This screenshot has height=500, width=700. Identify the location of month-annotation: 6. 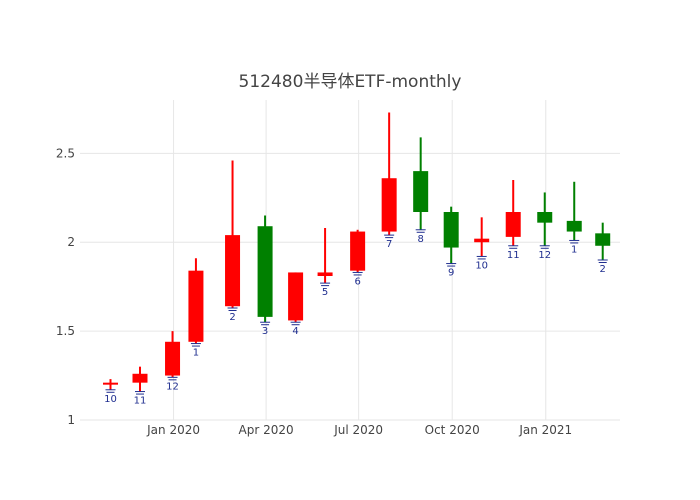
(357, 279).